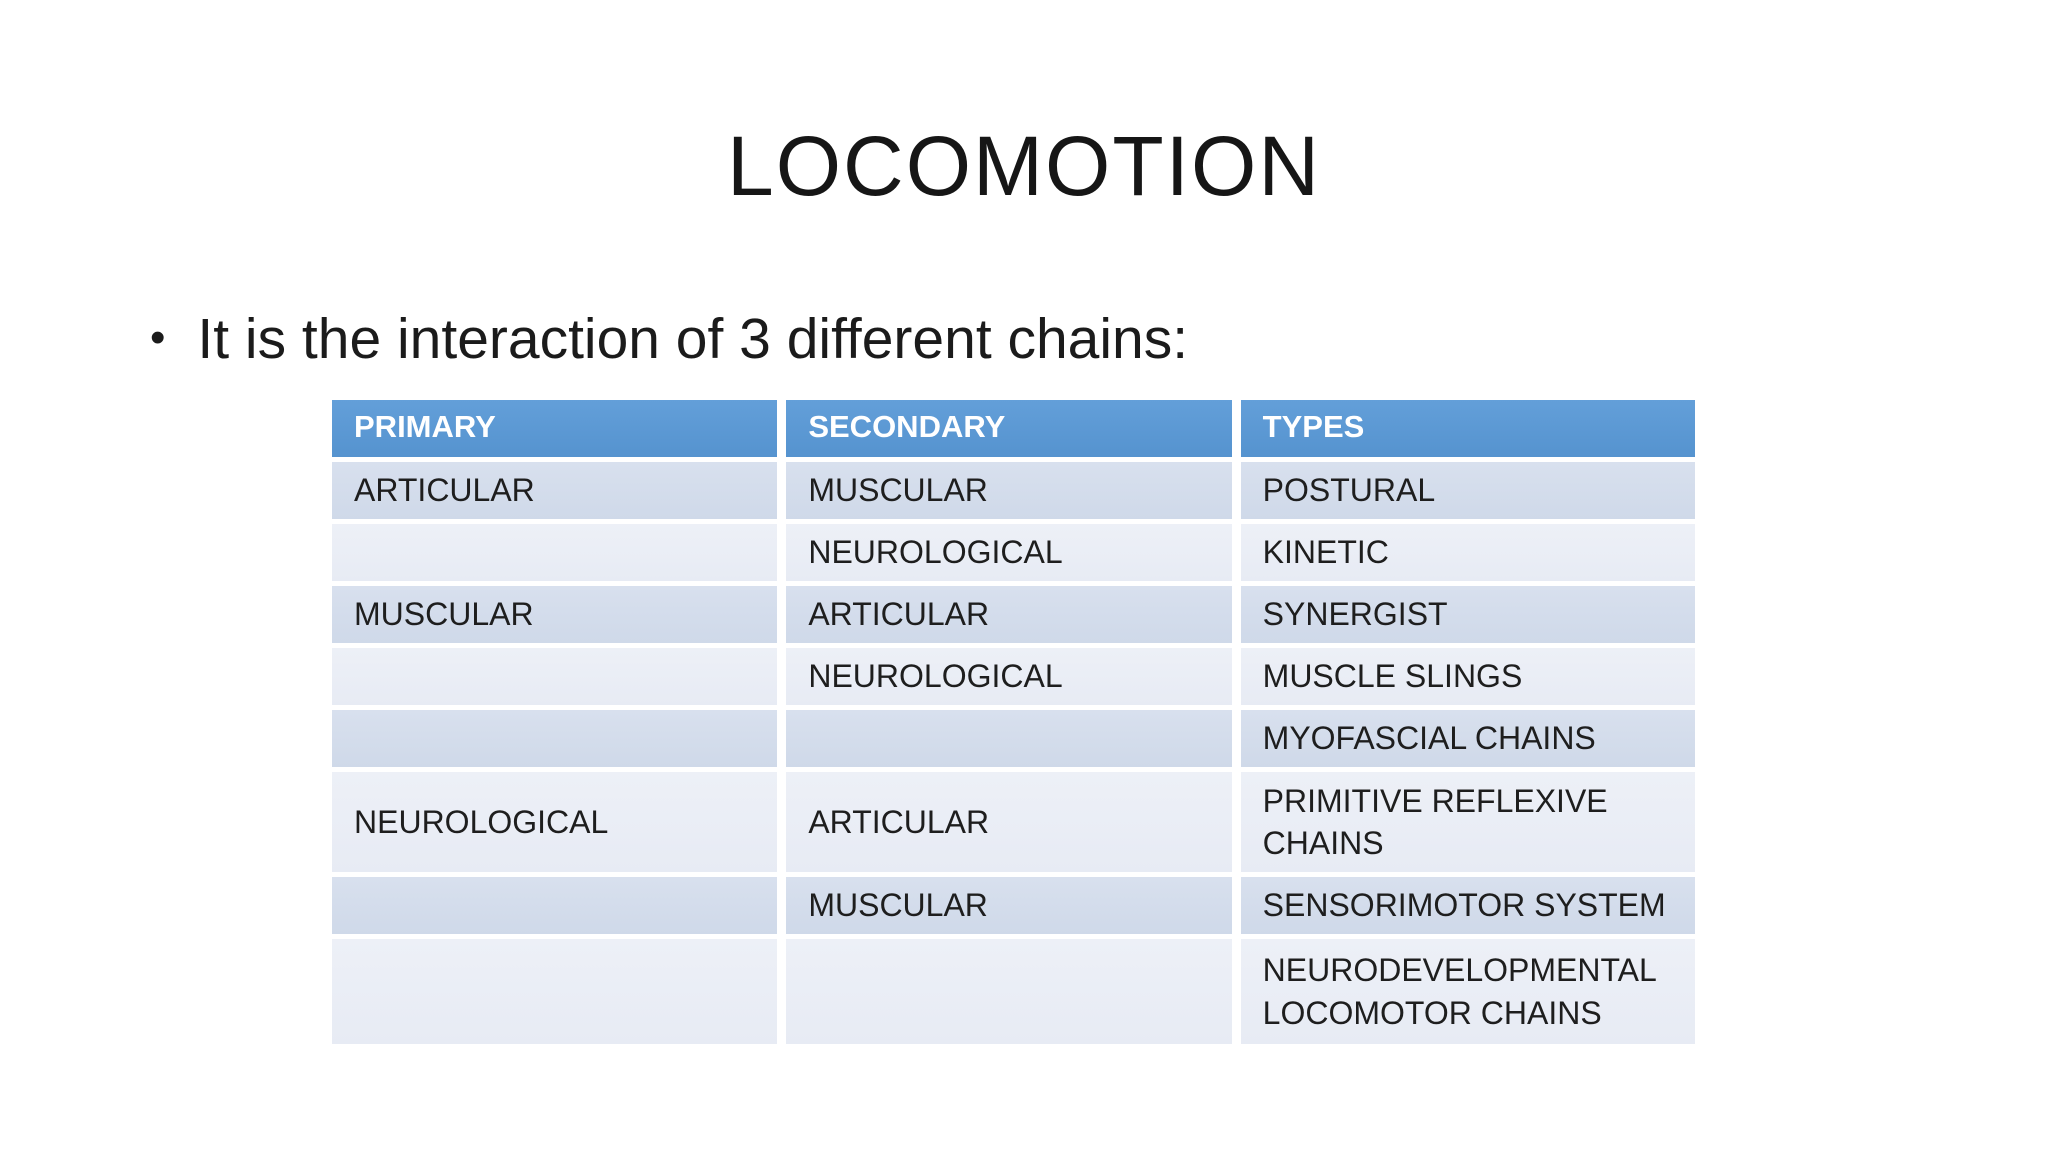  What do you see at coordinates (1467, 679) in the screenshot?
I see `cell-types: MUSCLE SLINGS` at bounding box center [1467, 679].